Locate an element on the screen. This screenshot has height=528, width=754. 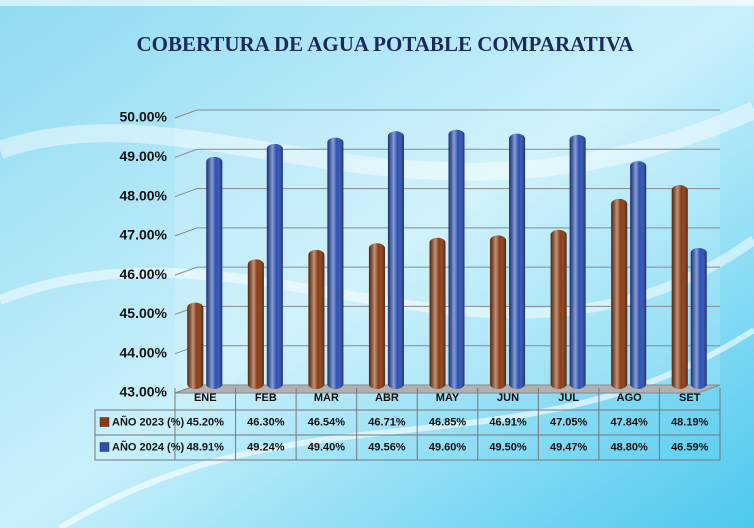
x-tick-label: MAY is located at coordinates (448, 398).